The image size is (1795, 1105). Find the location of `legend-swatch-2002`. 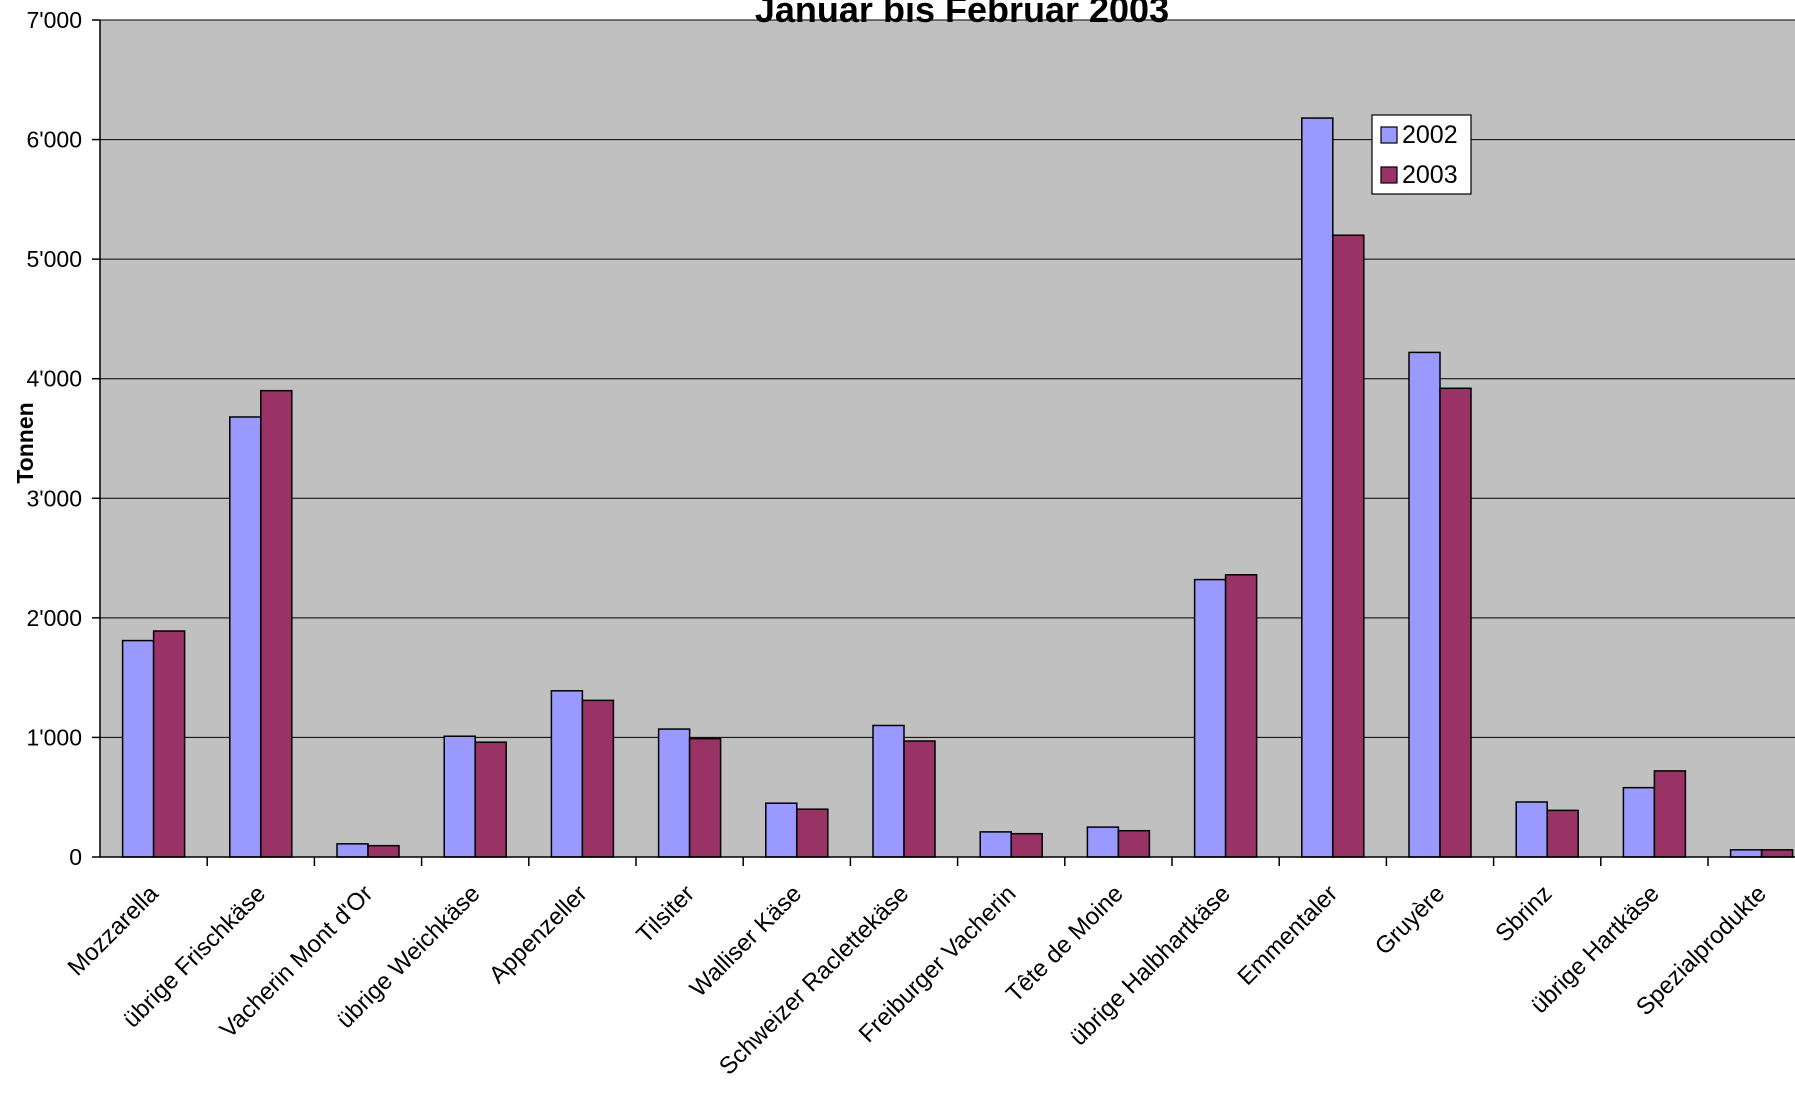

legend-swatch-2002 is located at coordinates (1389, 135).